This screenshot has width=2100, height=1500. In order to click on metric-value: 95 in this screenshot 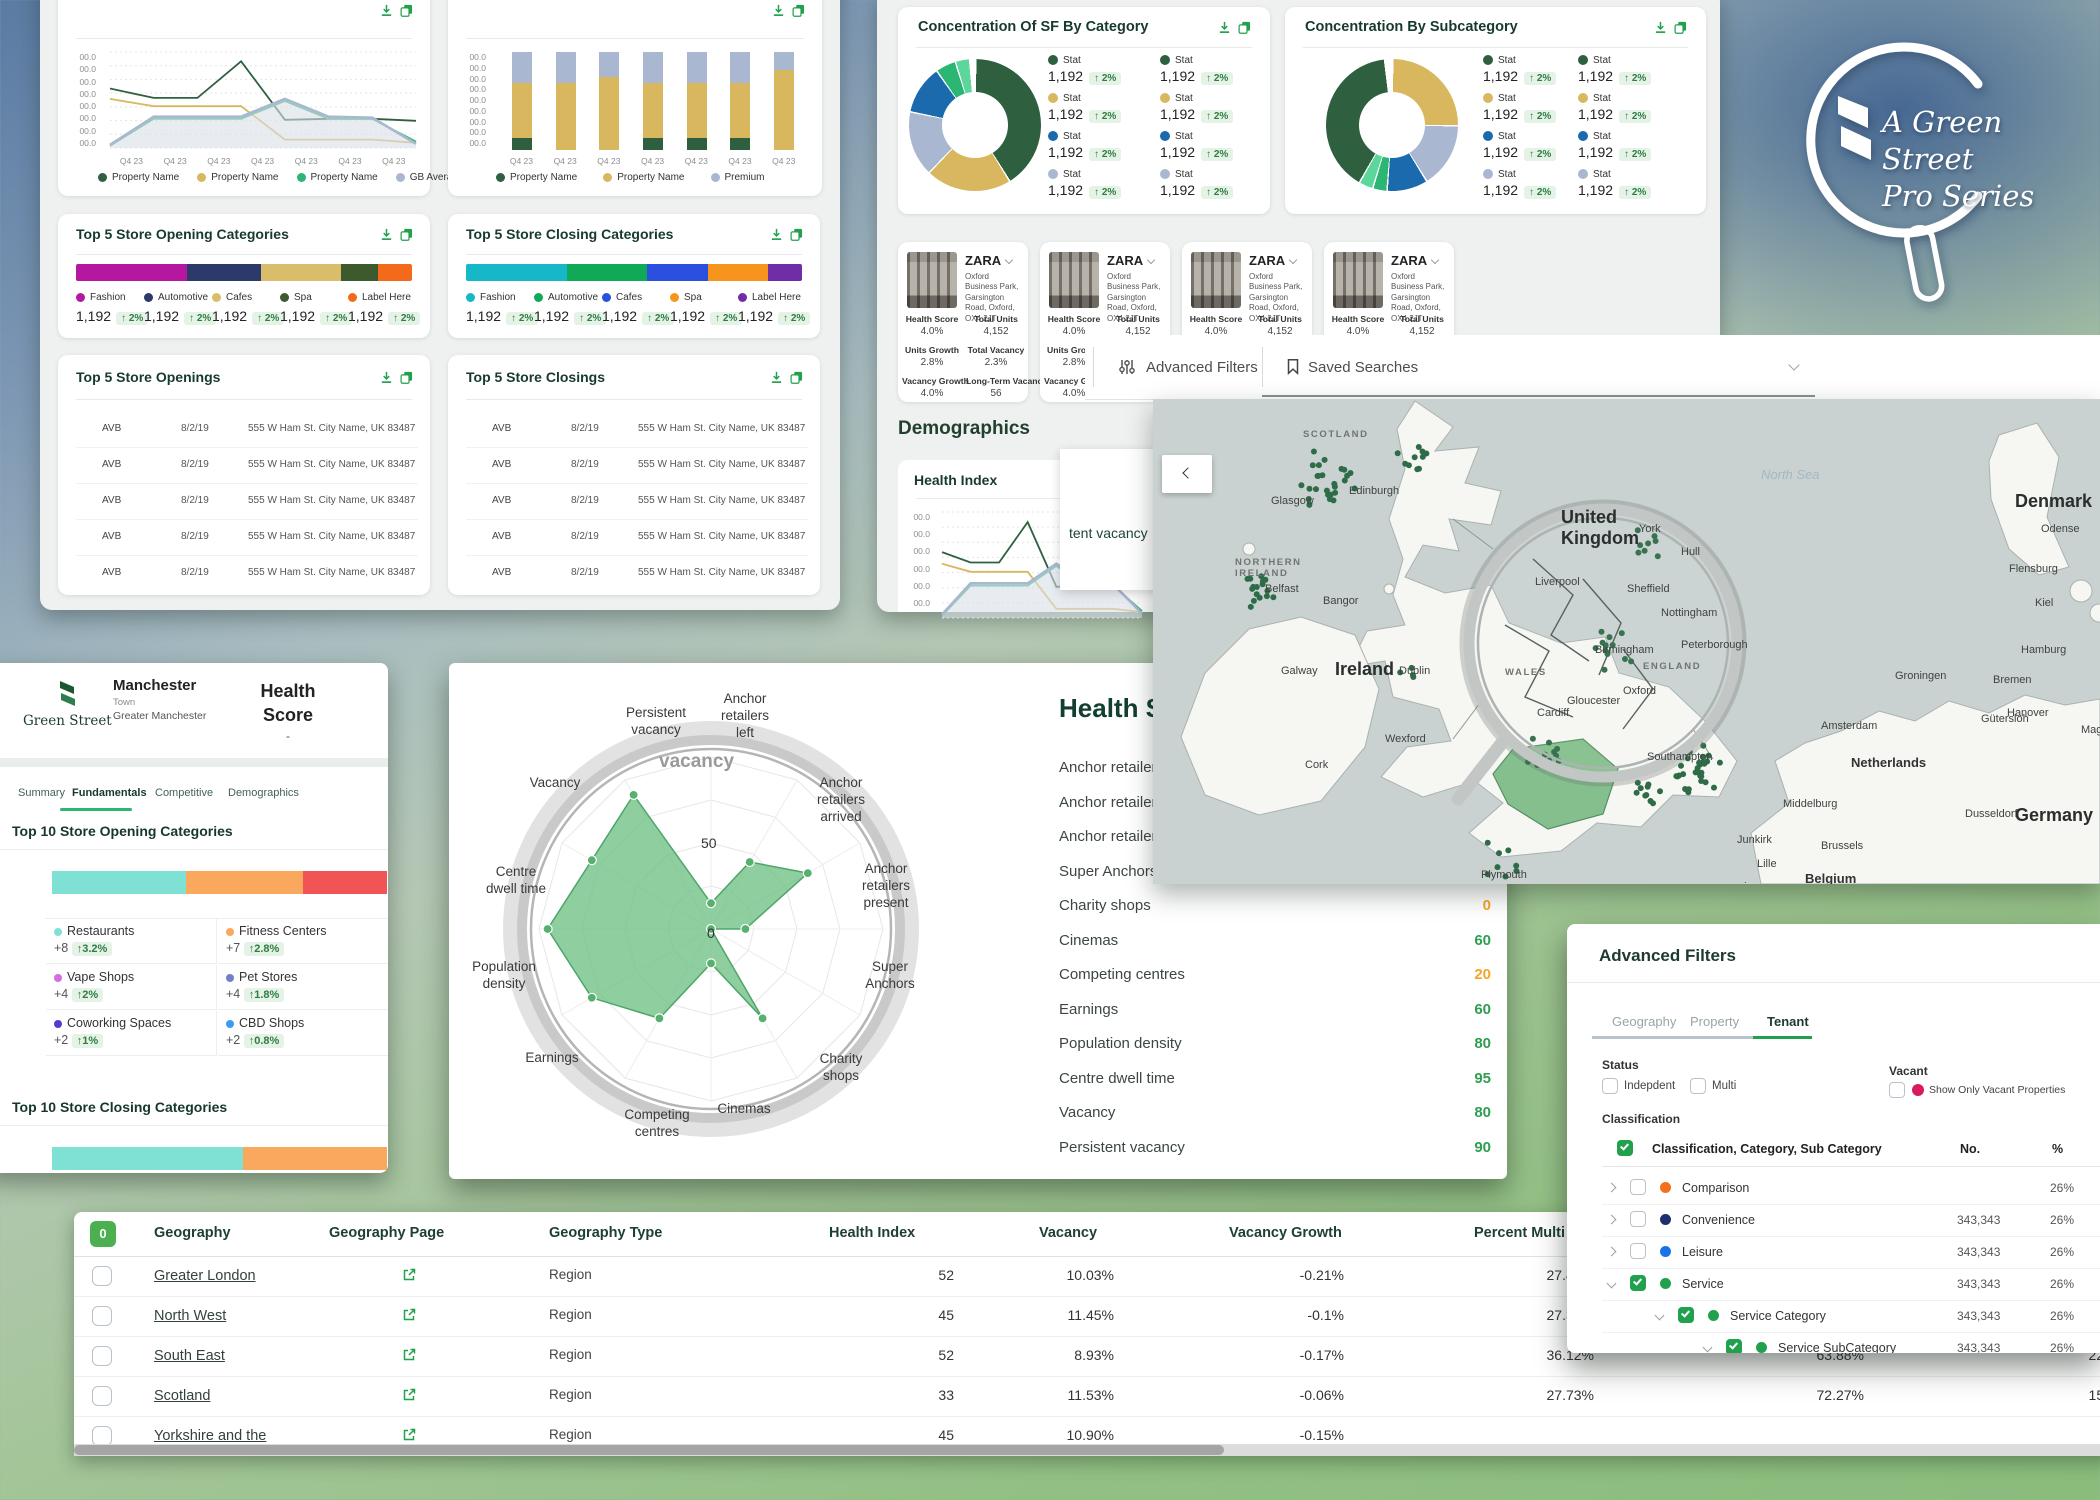, I will do `click(1482, 1078)`.